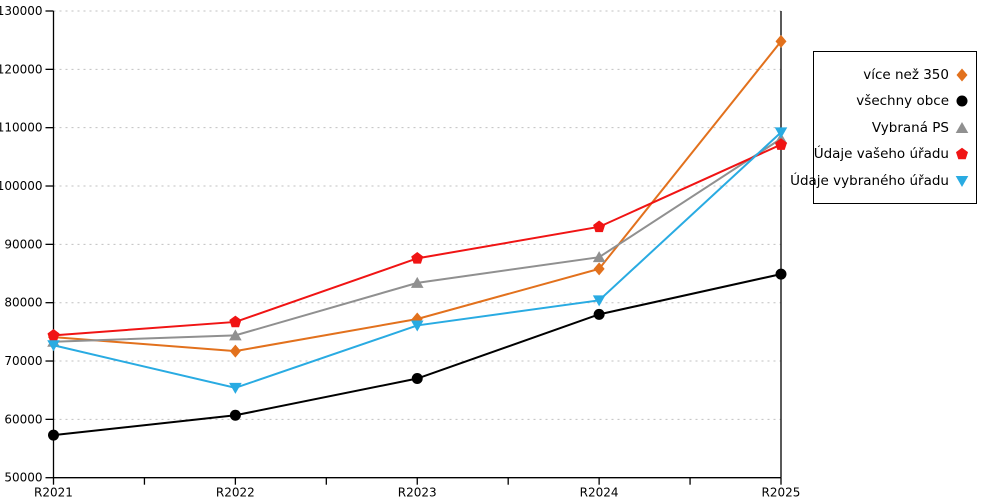 This screenshot has width=1000, height=500. Describe the element at coordinates (962, 127) in the screenshot. I see `triangle-up-legend-icon` at that location.